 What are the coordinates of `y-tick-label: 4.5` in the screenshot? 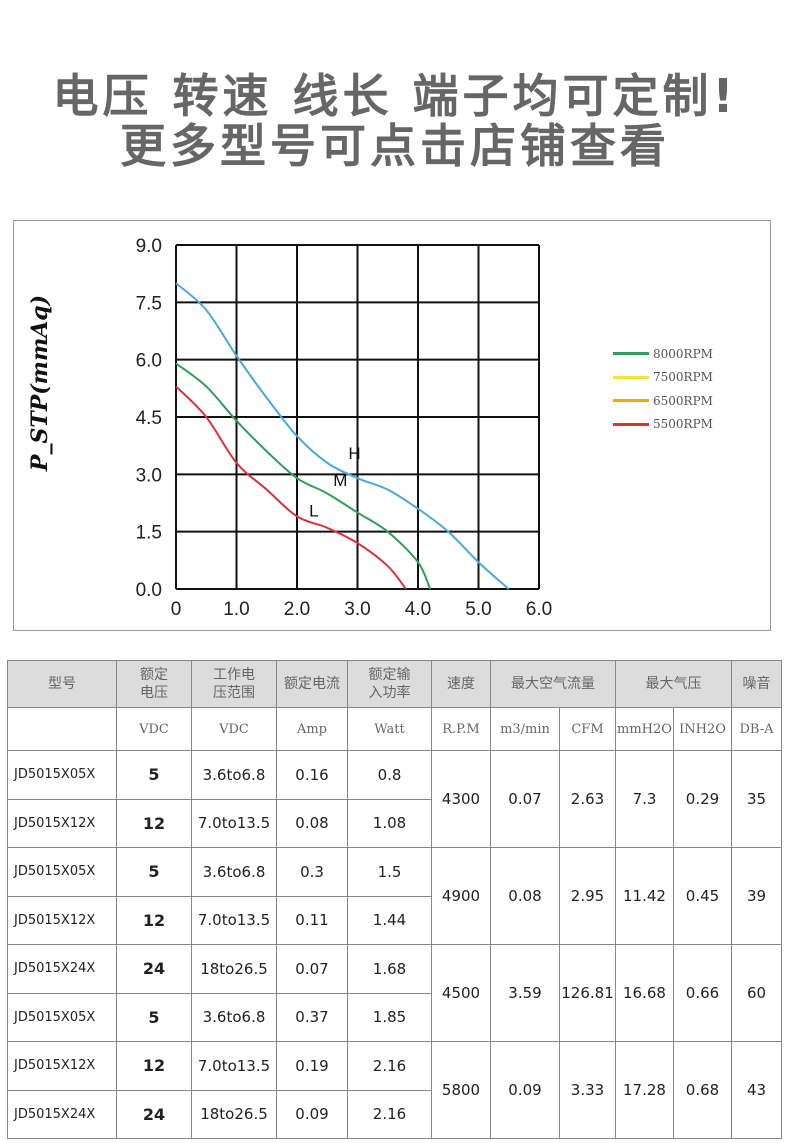 It's located at (149, 418).